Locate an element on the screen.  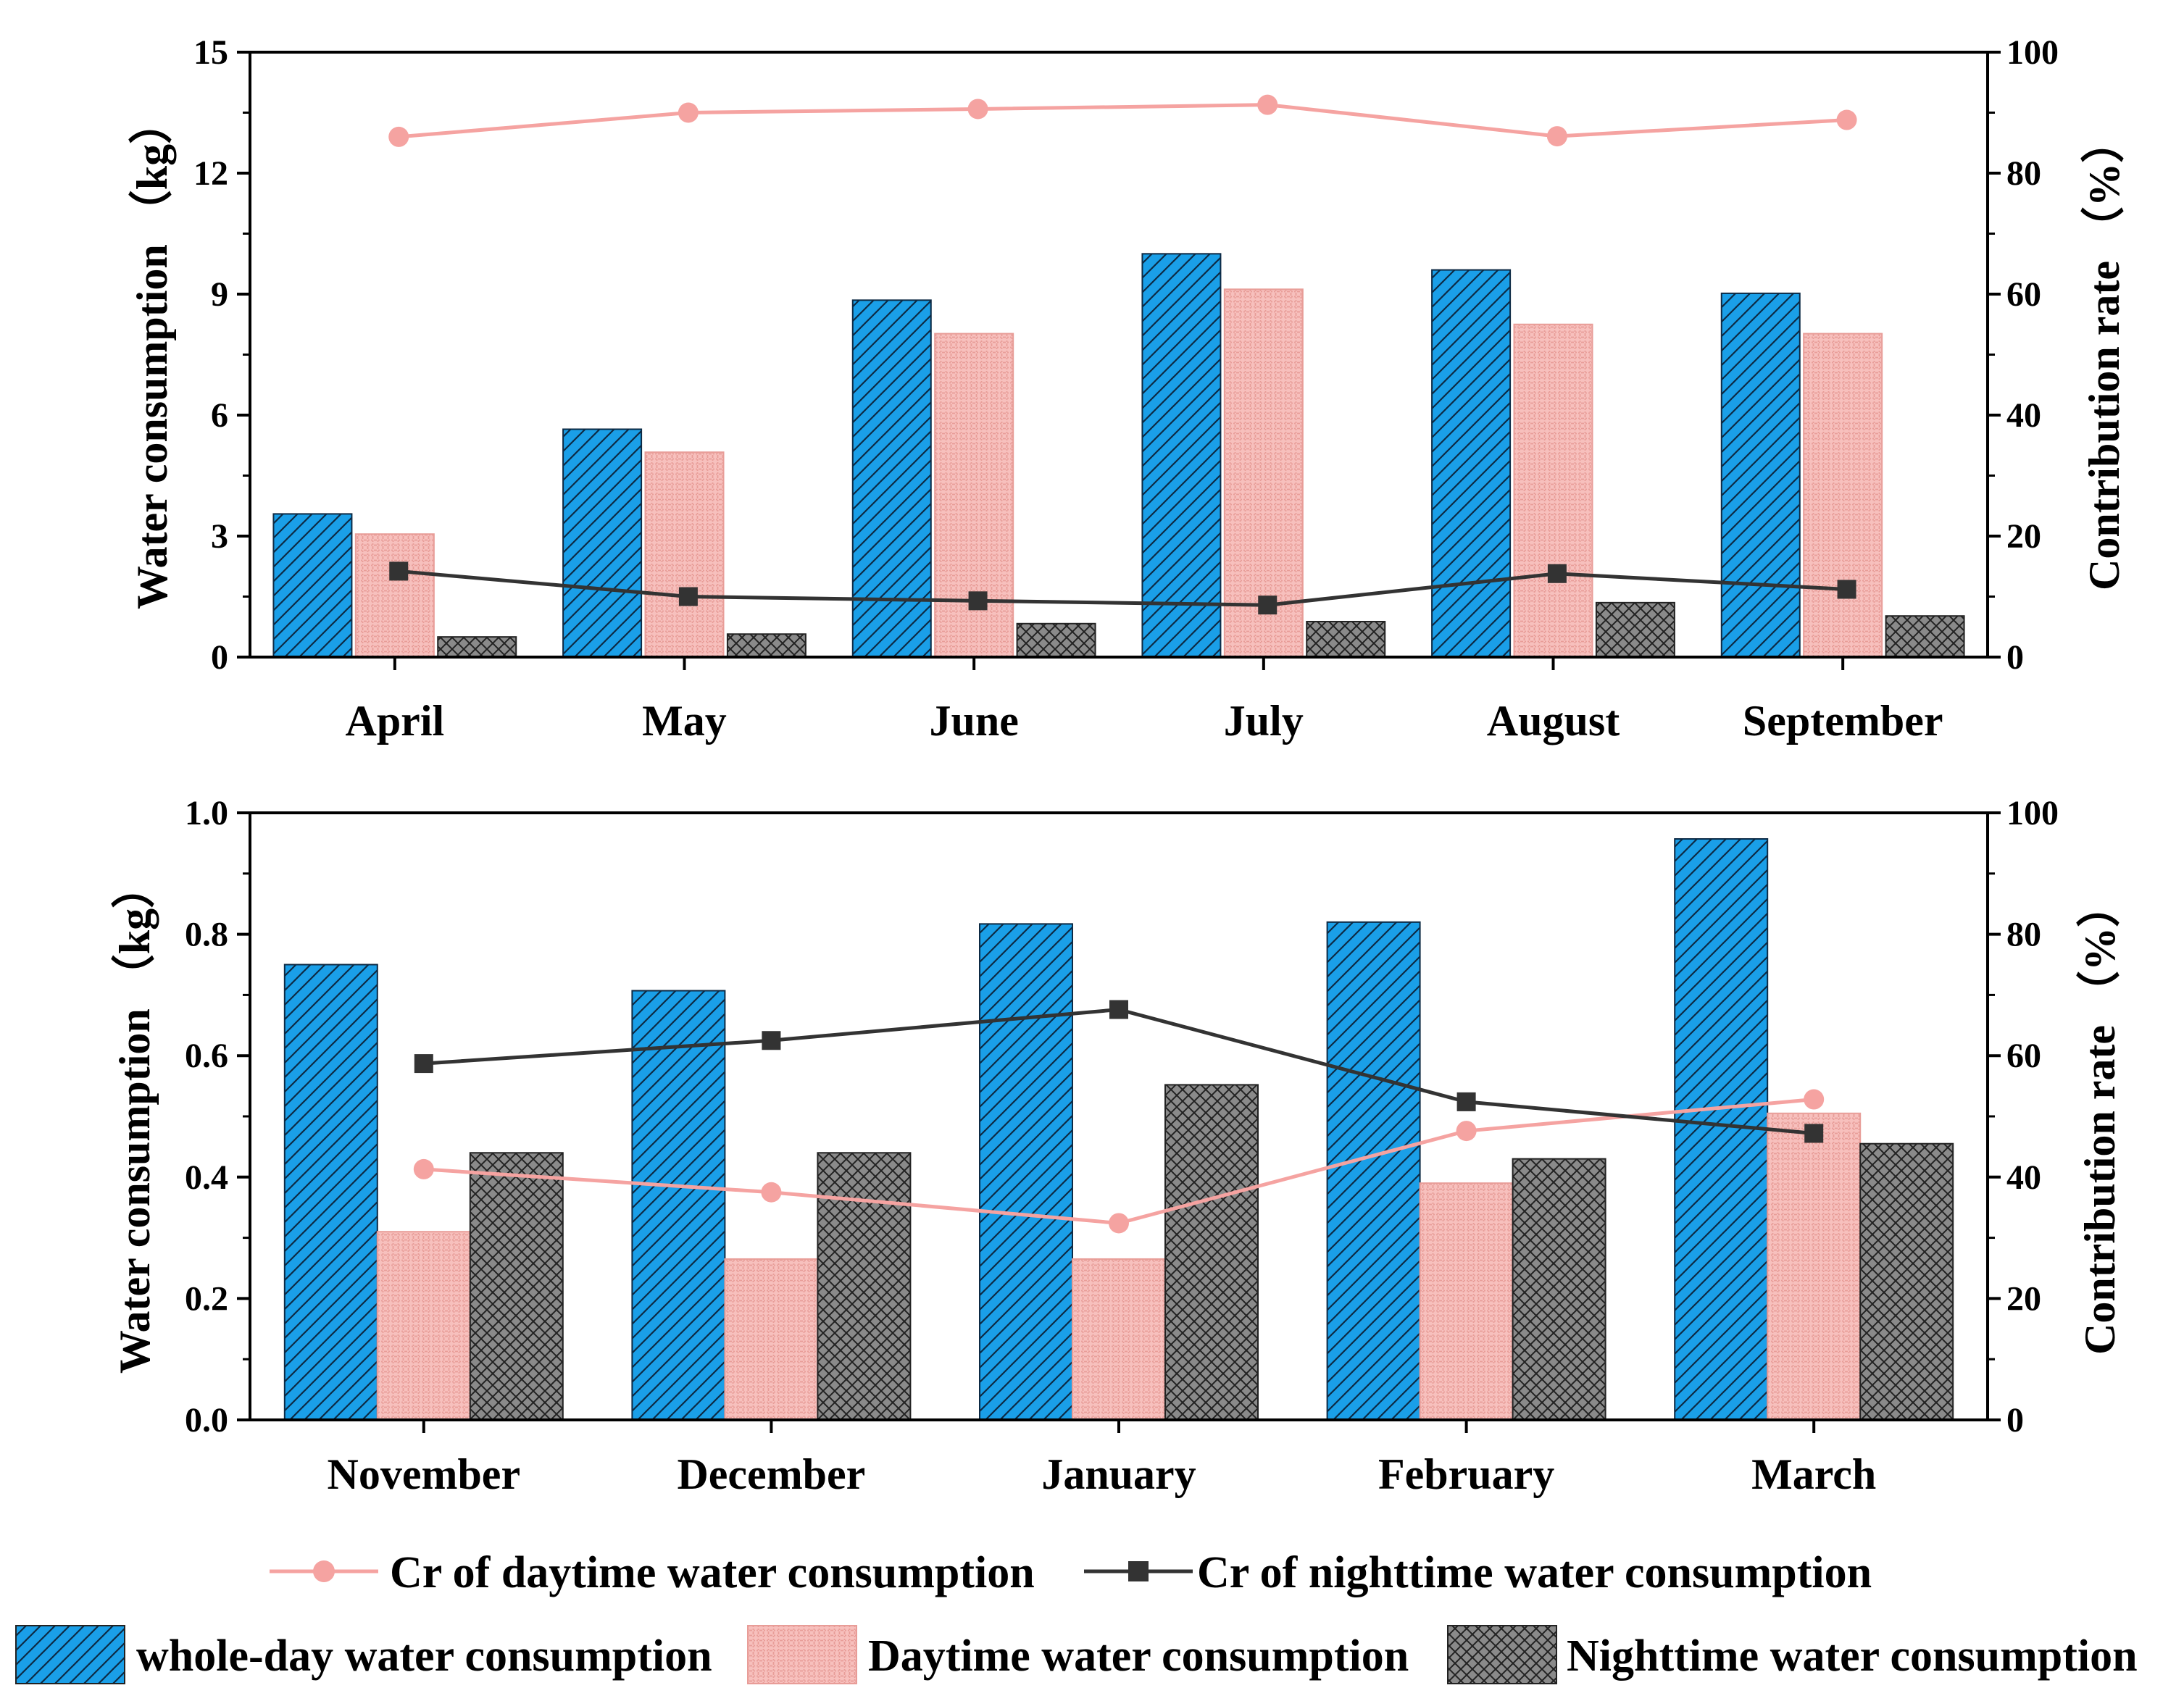
point-cr-of-nighttime-water-consumption-march is located at coordinates (1814, 1133).